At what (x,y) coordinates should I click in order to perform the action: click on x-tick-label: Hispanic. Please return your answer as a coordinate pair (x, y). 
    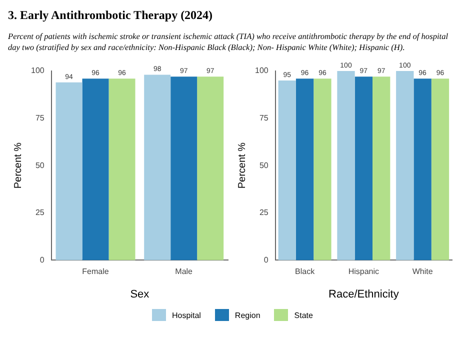
    Looking at the image, I should click on (364, 271).